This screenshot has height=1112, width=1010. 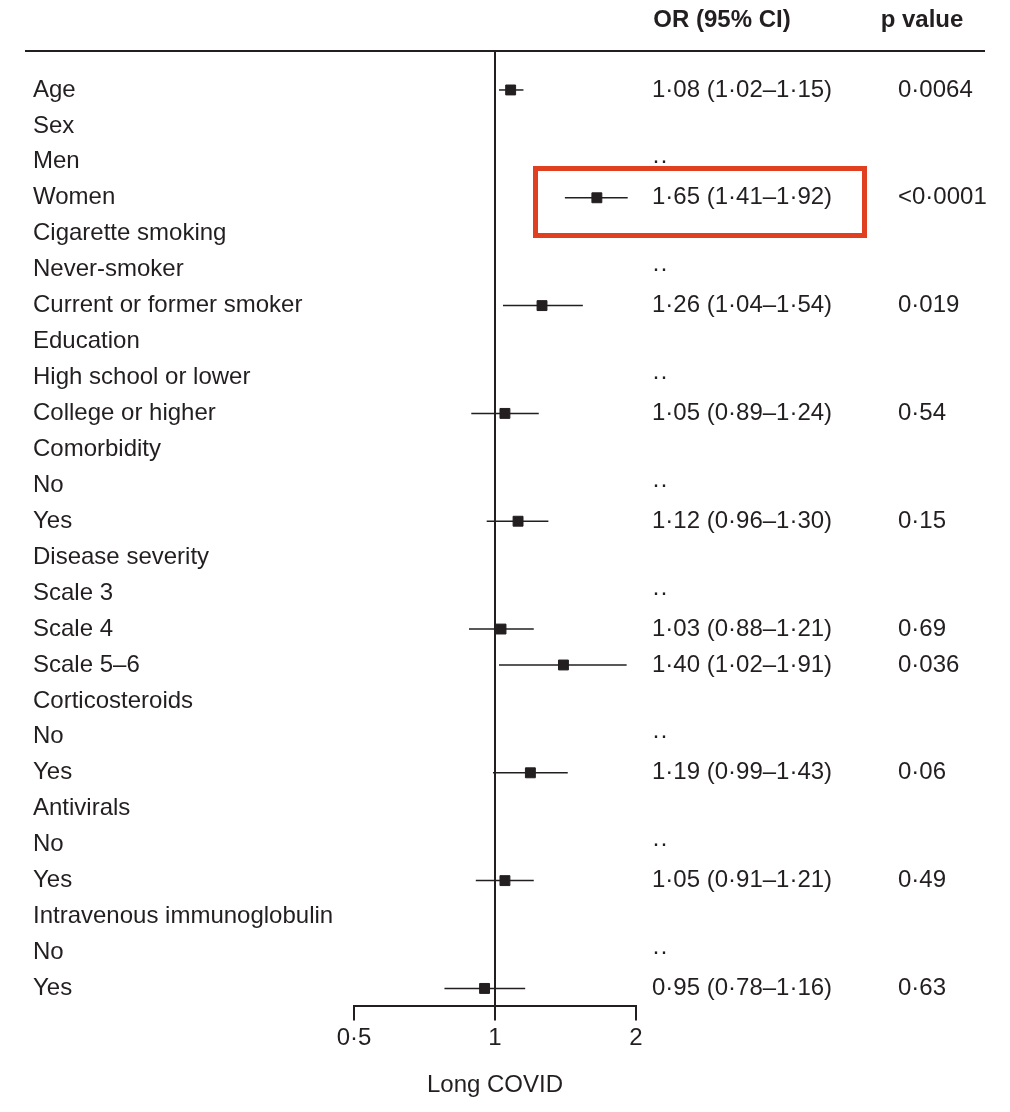 I want to click on text: 0·63, so click(x=922, y=987).